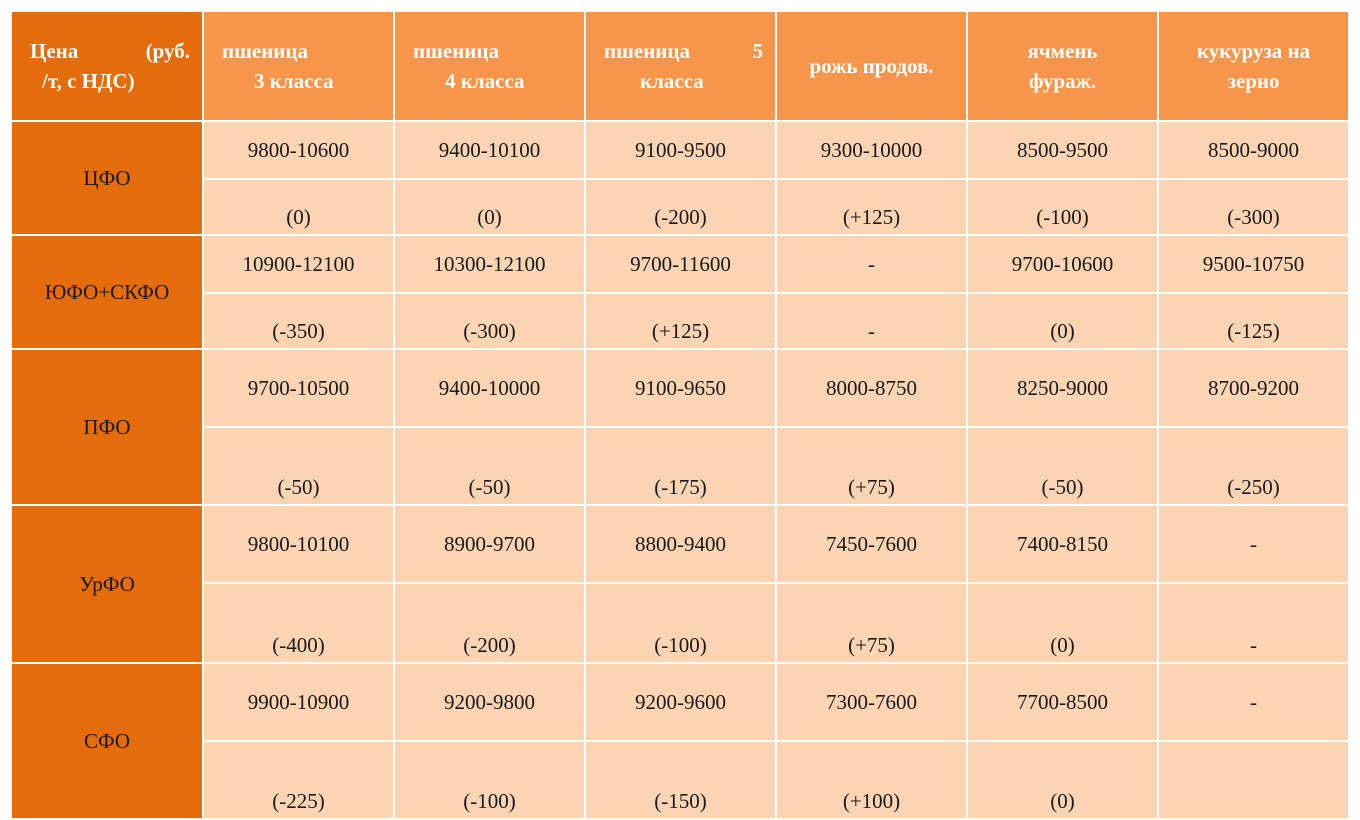 Image resolution: width=1360 pixels, height=820 pixels. I want to click on price-cell: 9400-10000, so click(489, 388).